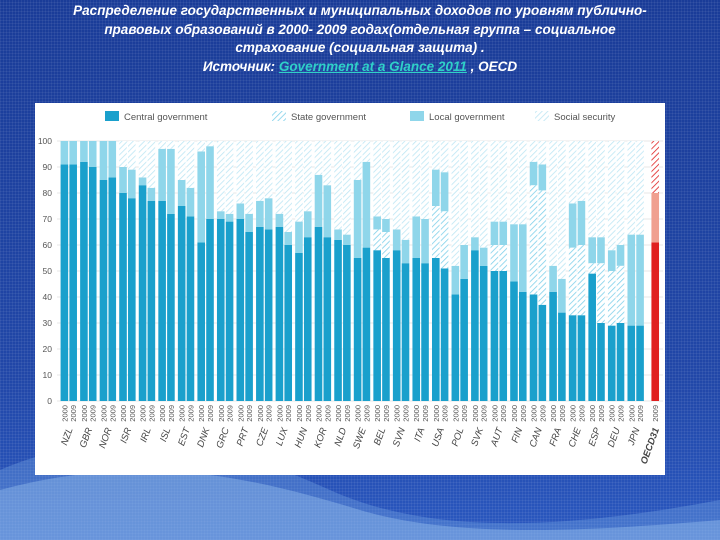 Image resolution: width=720 pixels, height=540 pixels. Describe the element at coordinates (360, 438) in the screenshot. I see `x-country-label: SWE` at that location.